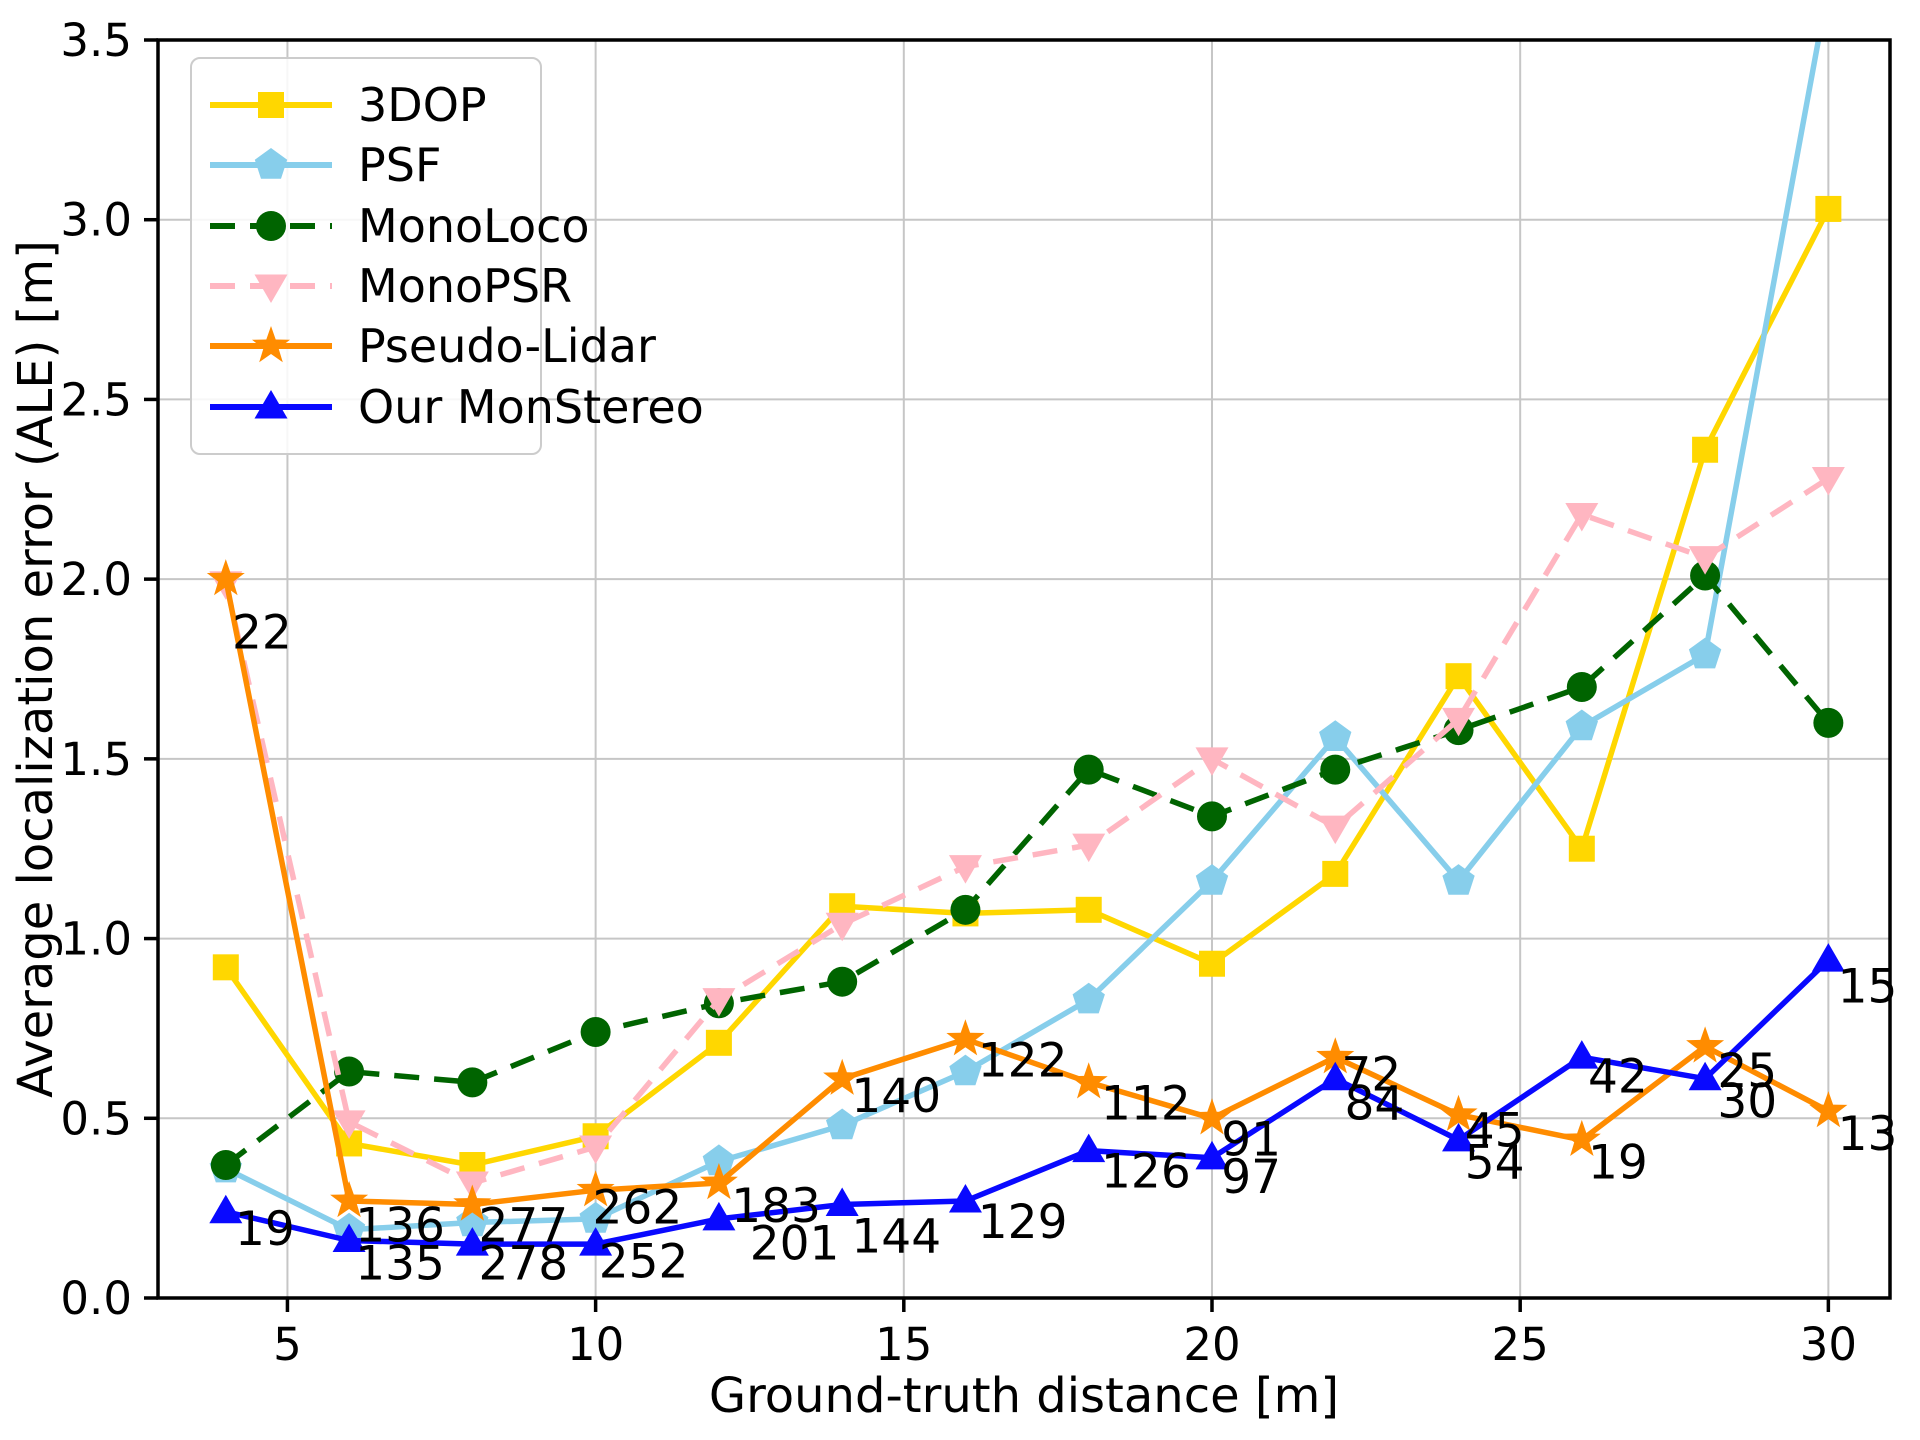  I want to click on count-annotation-19: 84, so click(1375, 1103).